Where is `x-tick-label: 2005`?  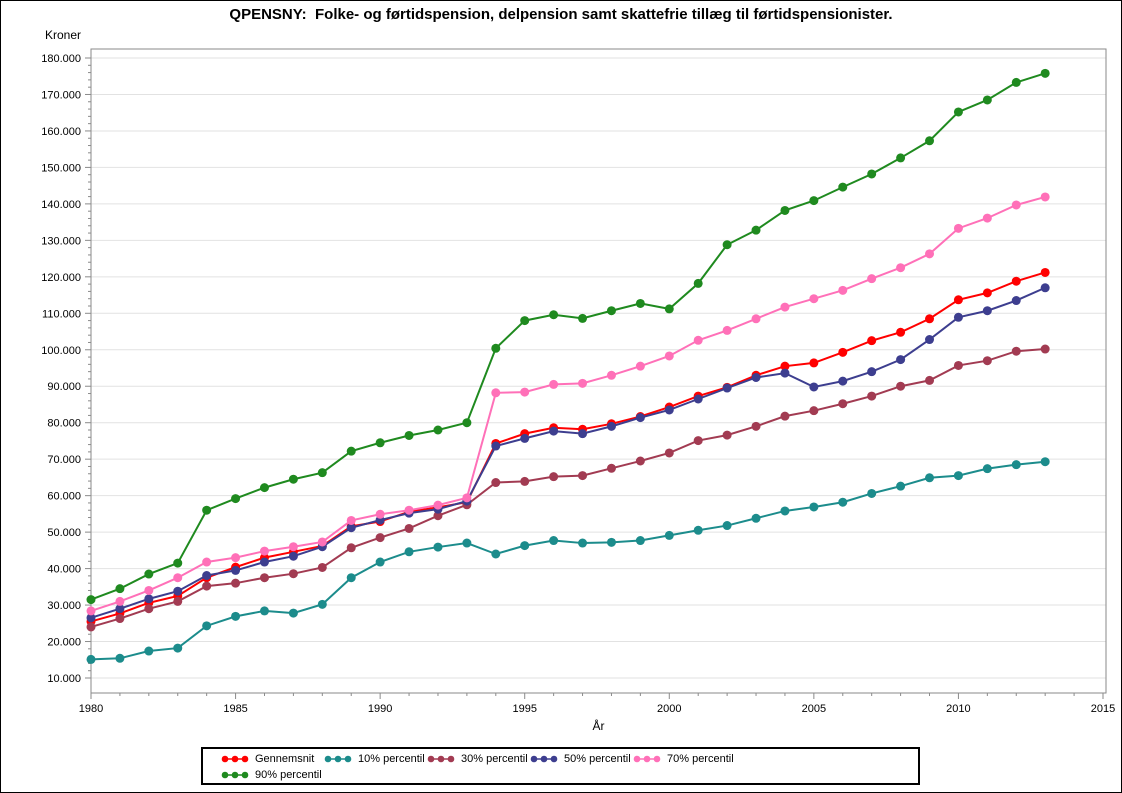
x-tick-label: 2005 is located at coordinates (814, 709).